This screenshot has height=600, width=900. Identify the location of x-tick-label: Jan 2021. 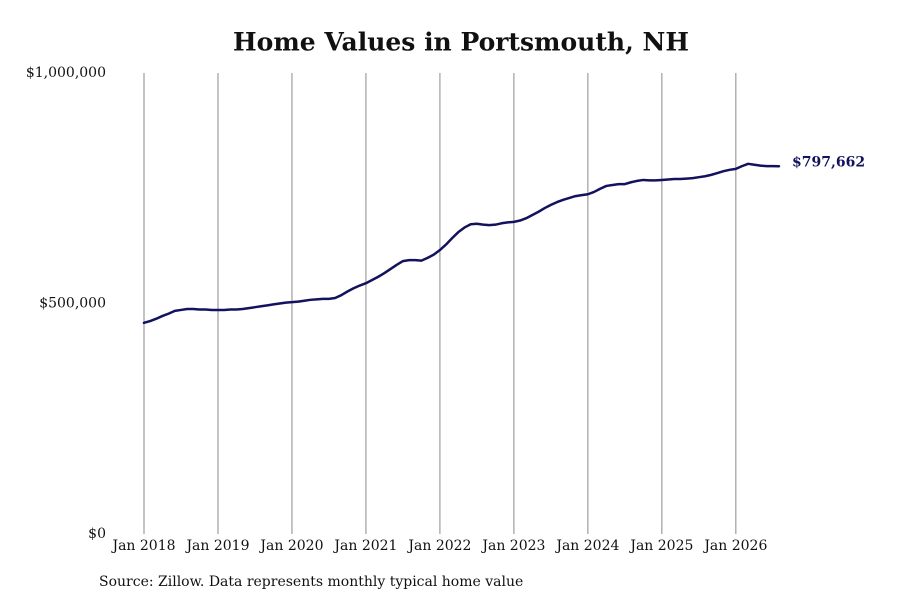
(364, 546).